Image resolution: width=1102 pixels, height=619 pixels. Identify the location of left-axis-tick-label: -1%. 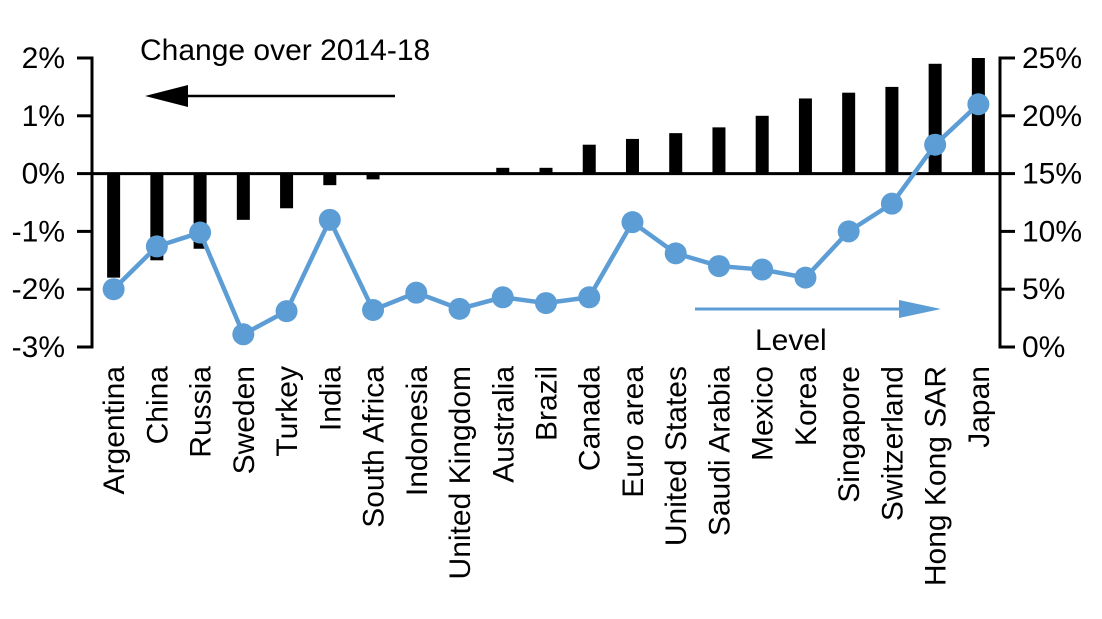
(38, 231).